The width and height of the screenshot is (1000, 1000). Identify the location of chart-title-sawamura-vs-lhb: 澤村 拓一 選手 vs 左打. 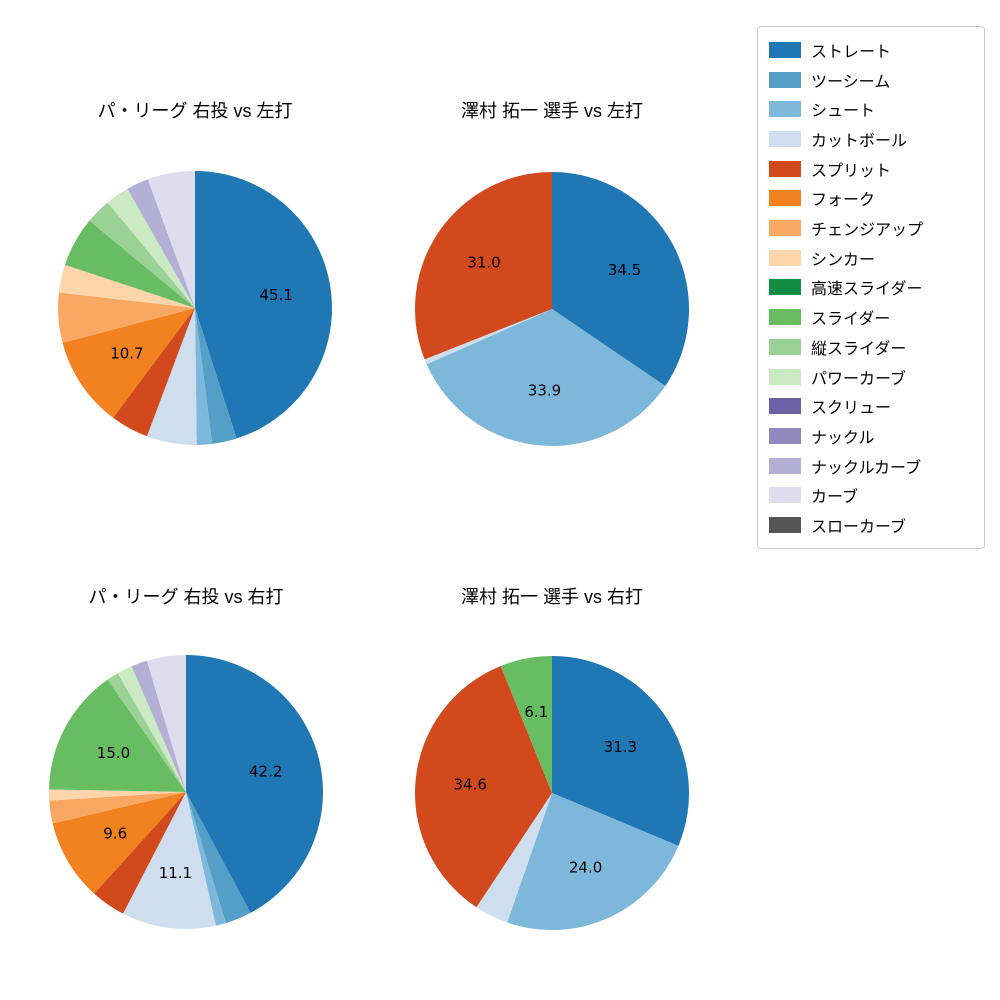
(551, 111).